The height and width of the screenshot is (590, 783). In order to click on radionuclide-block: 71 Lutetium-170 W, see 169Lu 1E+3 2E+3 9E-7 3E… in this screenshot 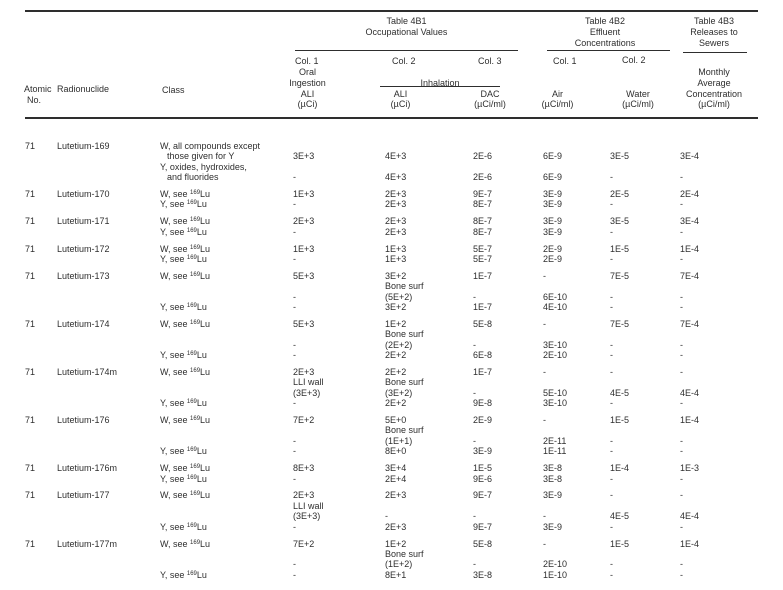, I will do `click(391, 199)`.